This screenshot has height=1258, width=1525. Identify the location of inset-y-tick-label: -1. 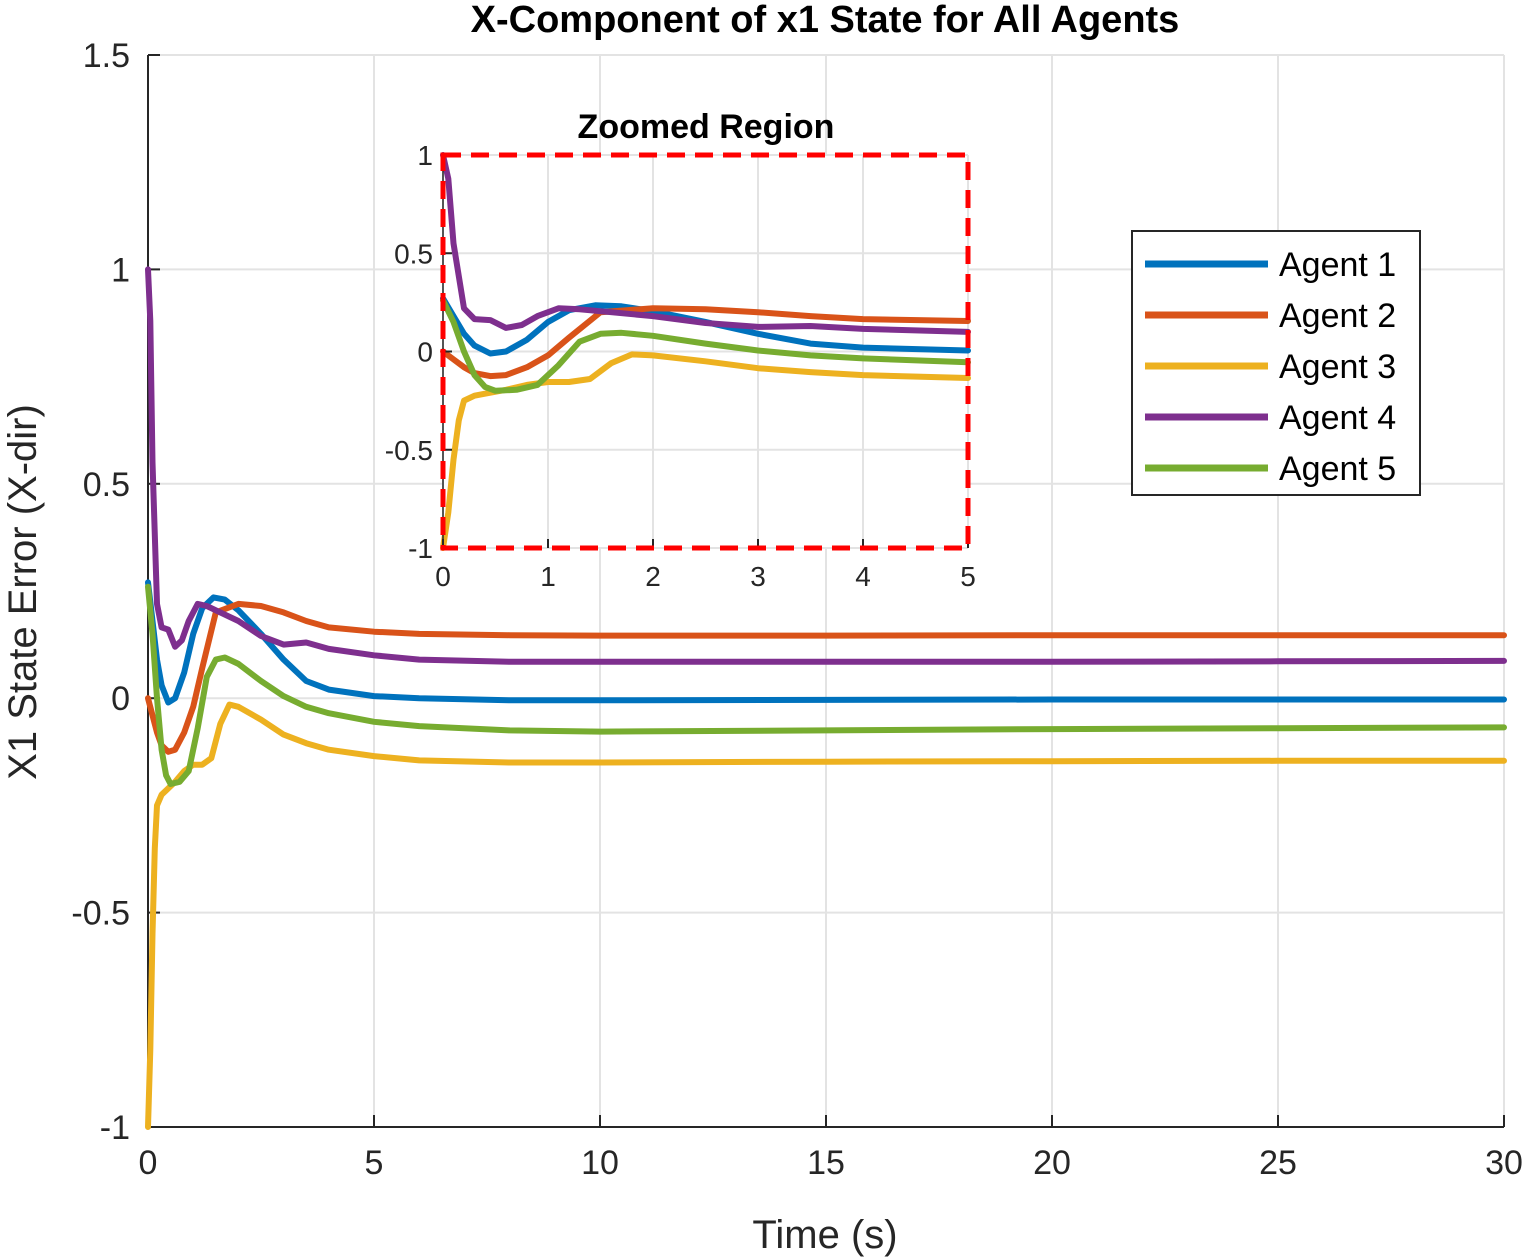
(420, 548).